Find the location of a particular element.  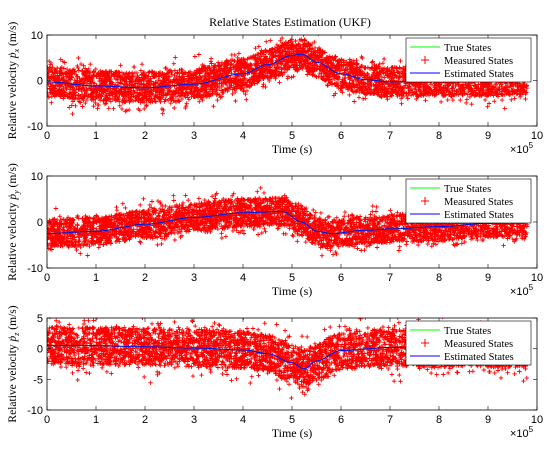

figure-title: Relative States Estimation (UKF) is located at coordinates (290, 22).